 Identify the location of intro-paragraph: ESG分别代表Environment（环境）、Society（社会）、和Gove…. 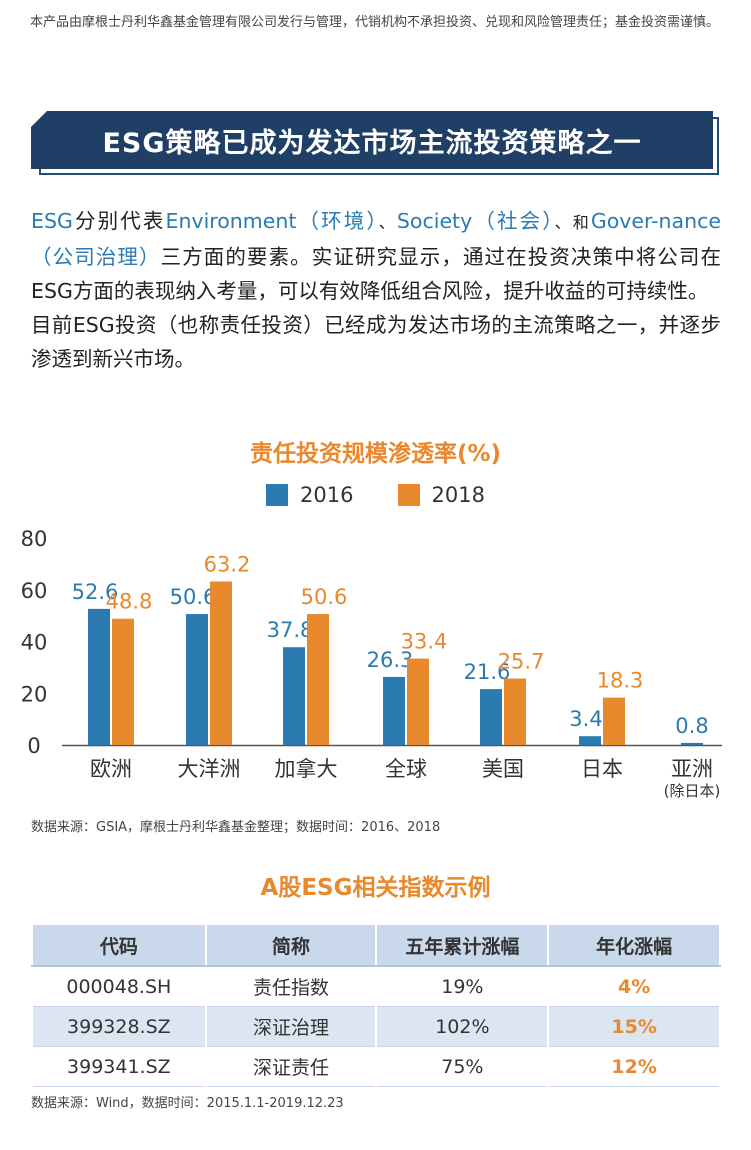
(376, 290).